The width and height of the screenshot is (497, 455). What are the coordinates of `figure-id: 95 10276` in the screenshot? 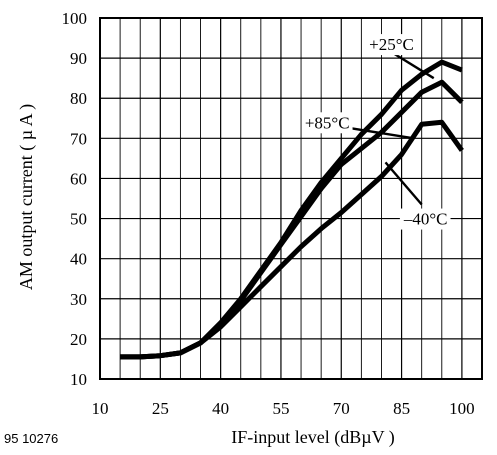 It's located at (31, 438).